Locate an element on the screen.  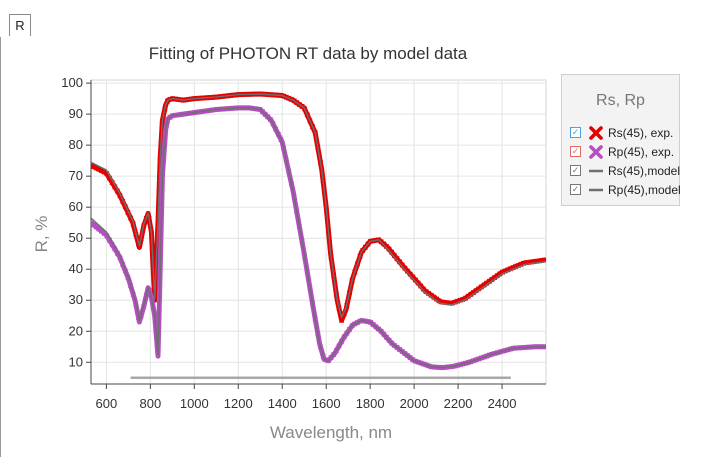
tab-r: R is located at coordinates (20, 25).